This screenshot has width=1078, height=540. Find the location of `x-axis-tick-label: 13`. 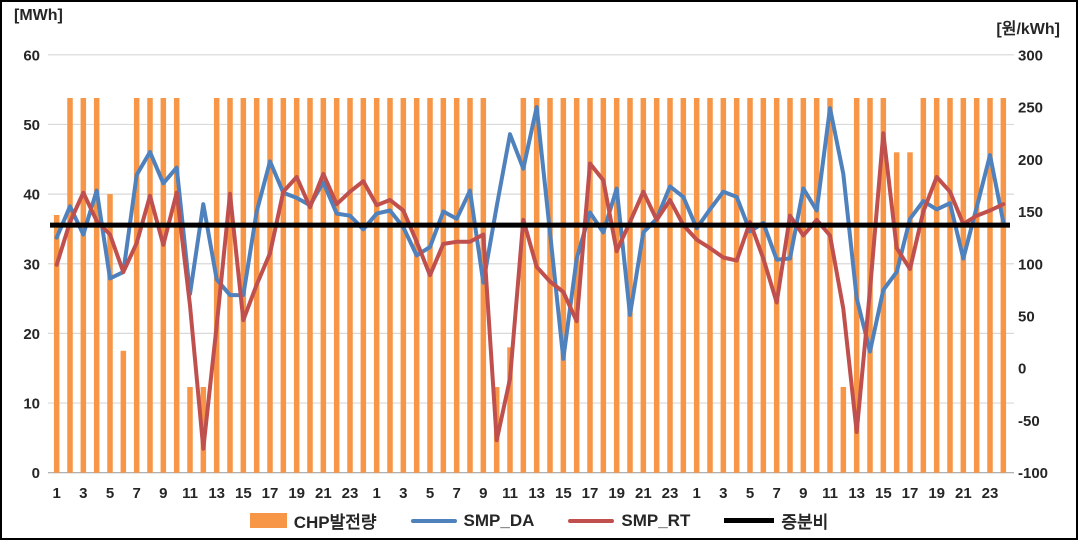

x-axis-tick-label: 13 is located at coordinates (216, 493).